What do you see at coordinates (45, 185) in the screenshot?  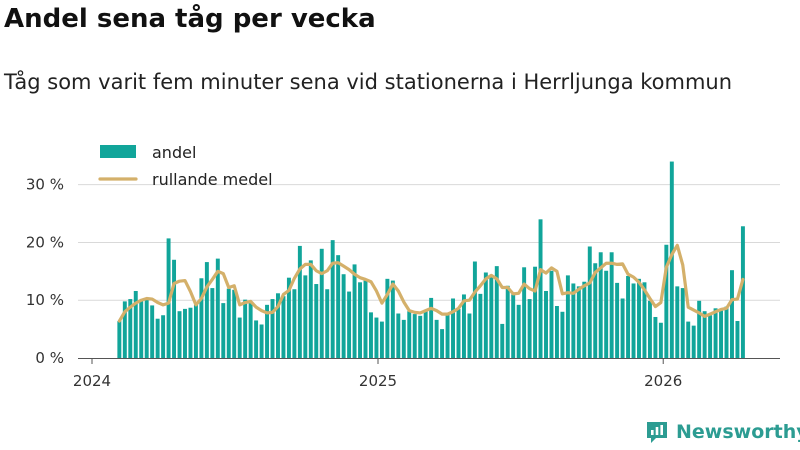 I see `y-tick-label: 30 %` at bounding box center [45, 185].